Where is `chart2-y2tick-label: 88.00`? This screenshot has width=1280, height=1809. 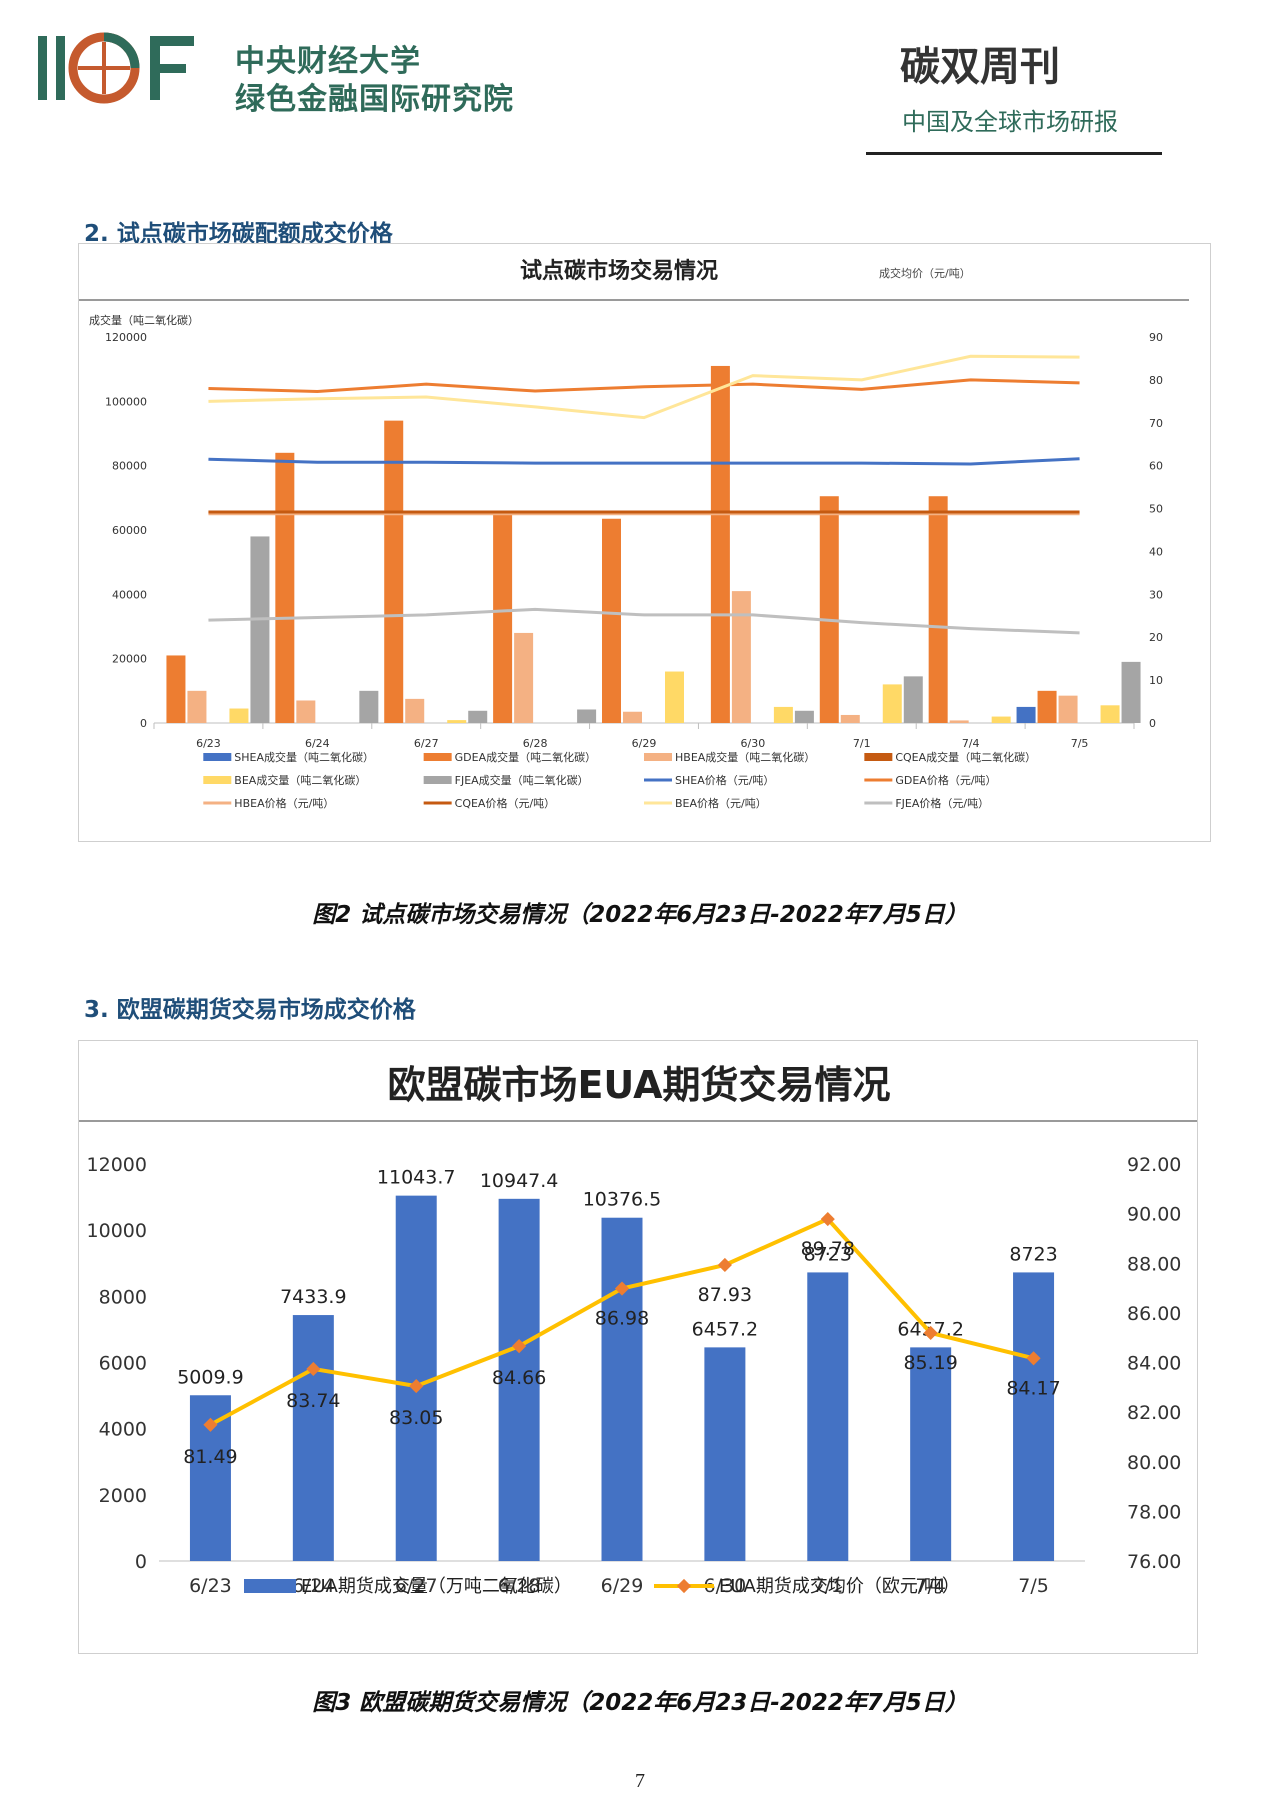 chart2-y2tick-label: 88.00 is located at coordinates (1154, 1264).